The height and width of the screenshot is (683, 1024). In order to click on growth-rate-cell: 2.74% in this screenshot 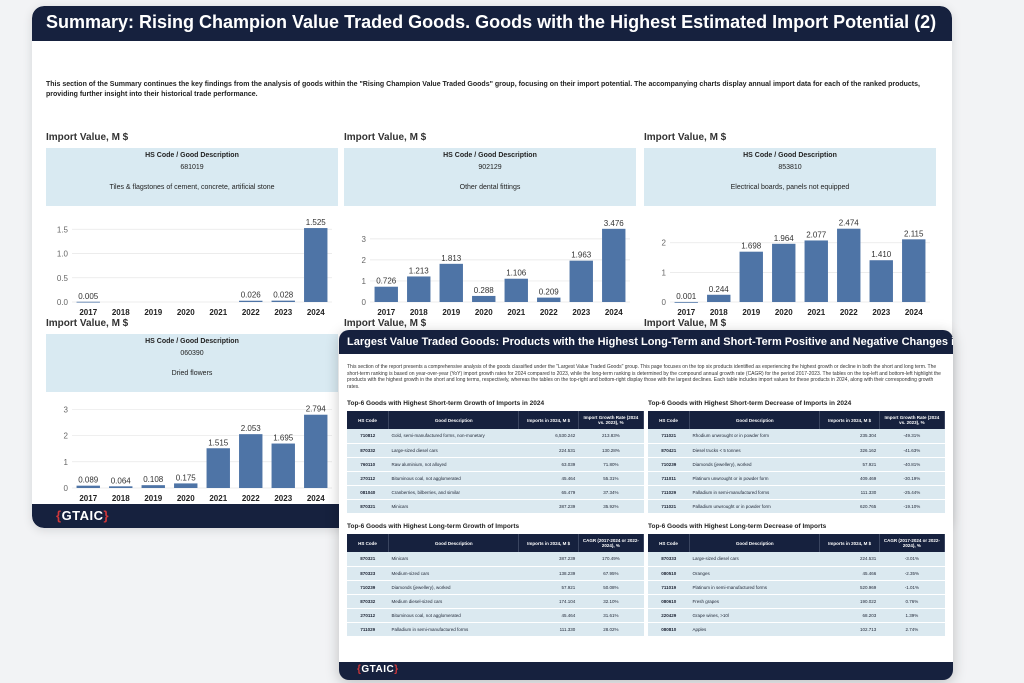, I will do `click(912, 629)`.